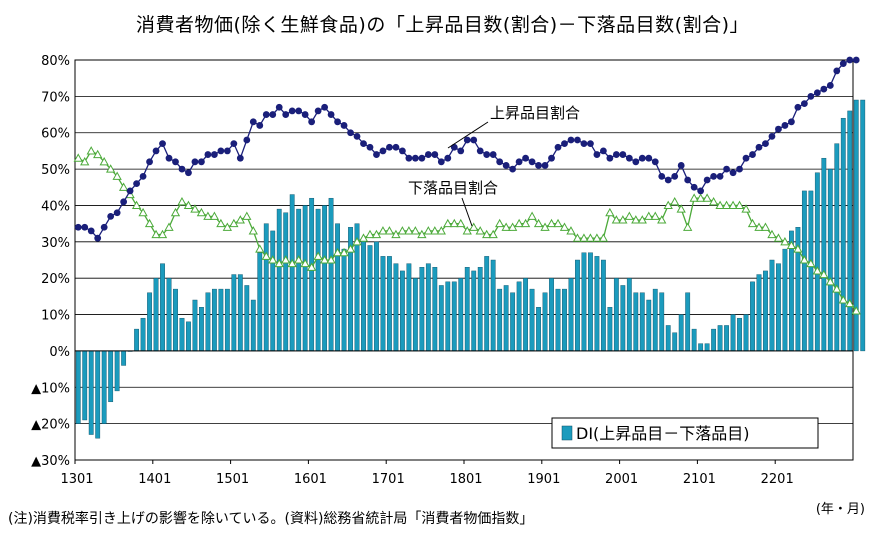 This screenshot has height=551, width=885. What do you see at coordinates (467, 212) in the screenshot?
I see `falling-share-pointer` at bounding box center [467, 212].